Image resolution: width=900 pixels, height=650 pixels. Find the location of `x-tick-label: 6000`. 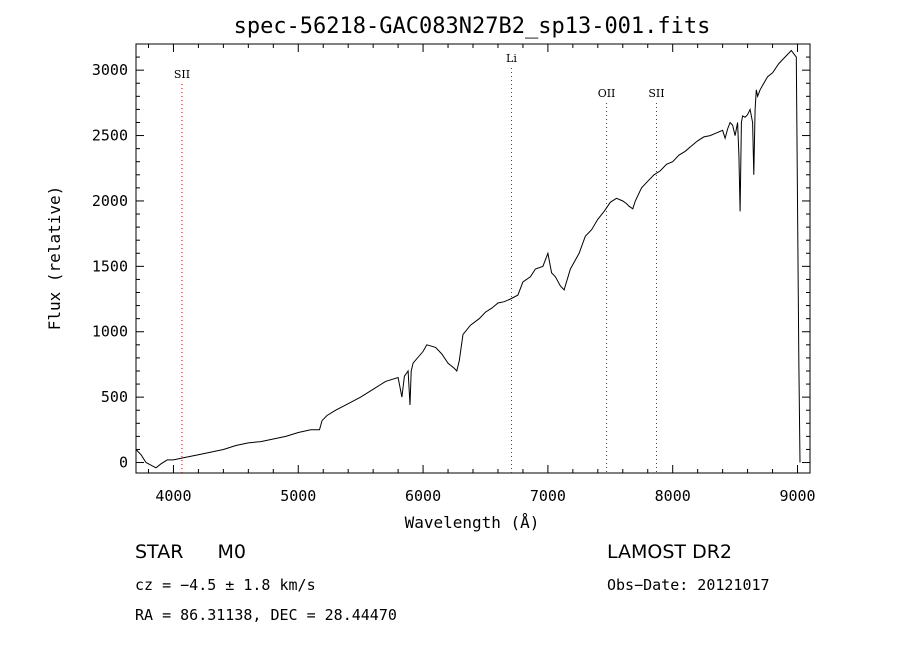

x-tick-label: 6000 is located at coordinates (423, 496).